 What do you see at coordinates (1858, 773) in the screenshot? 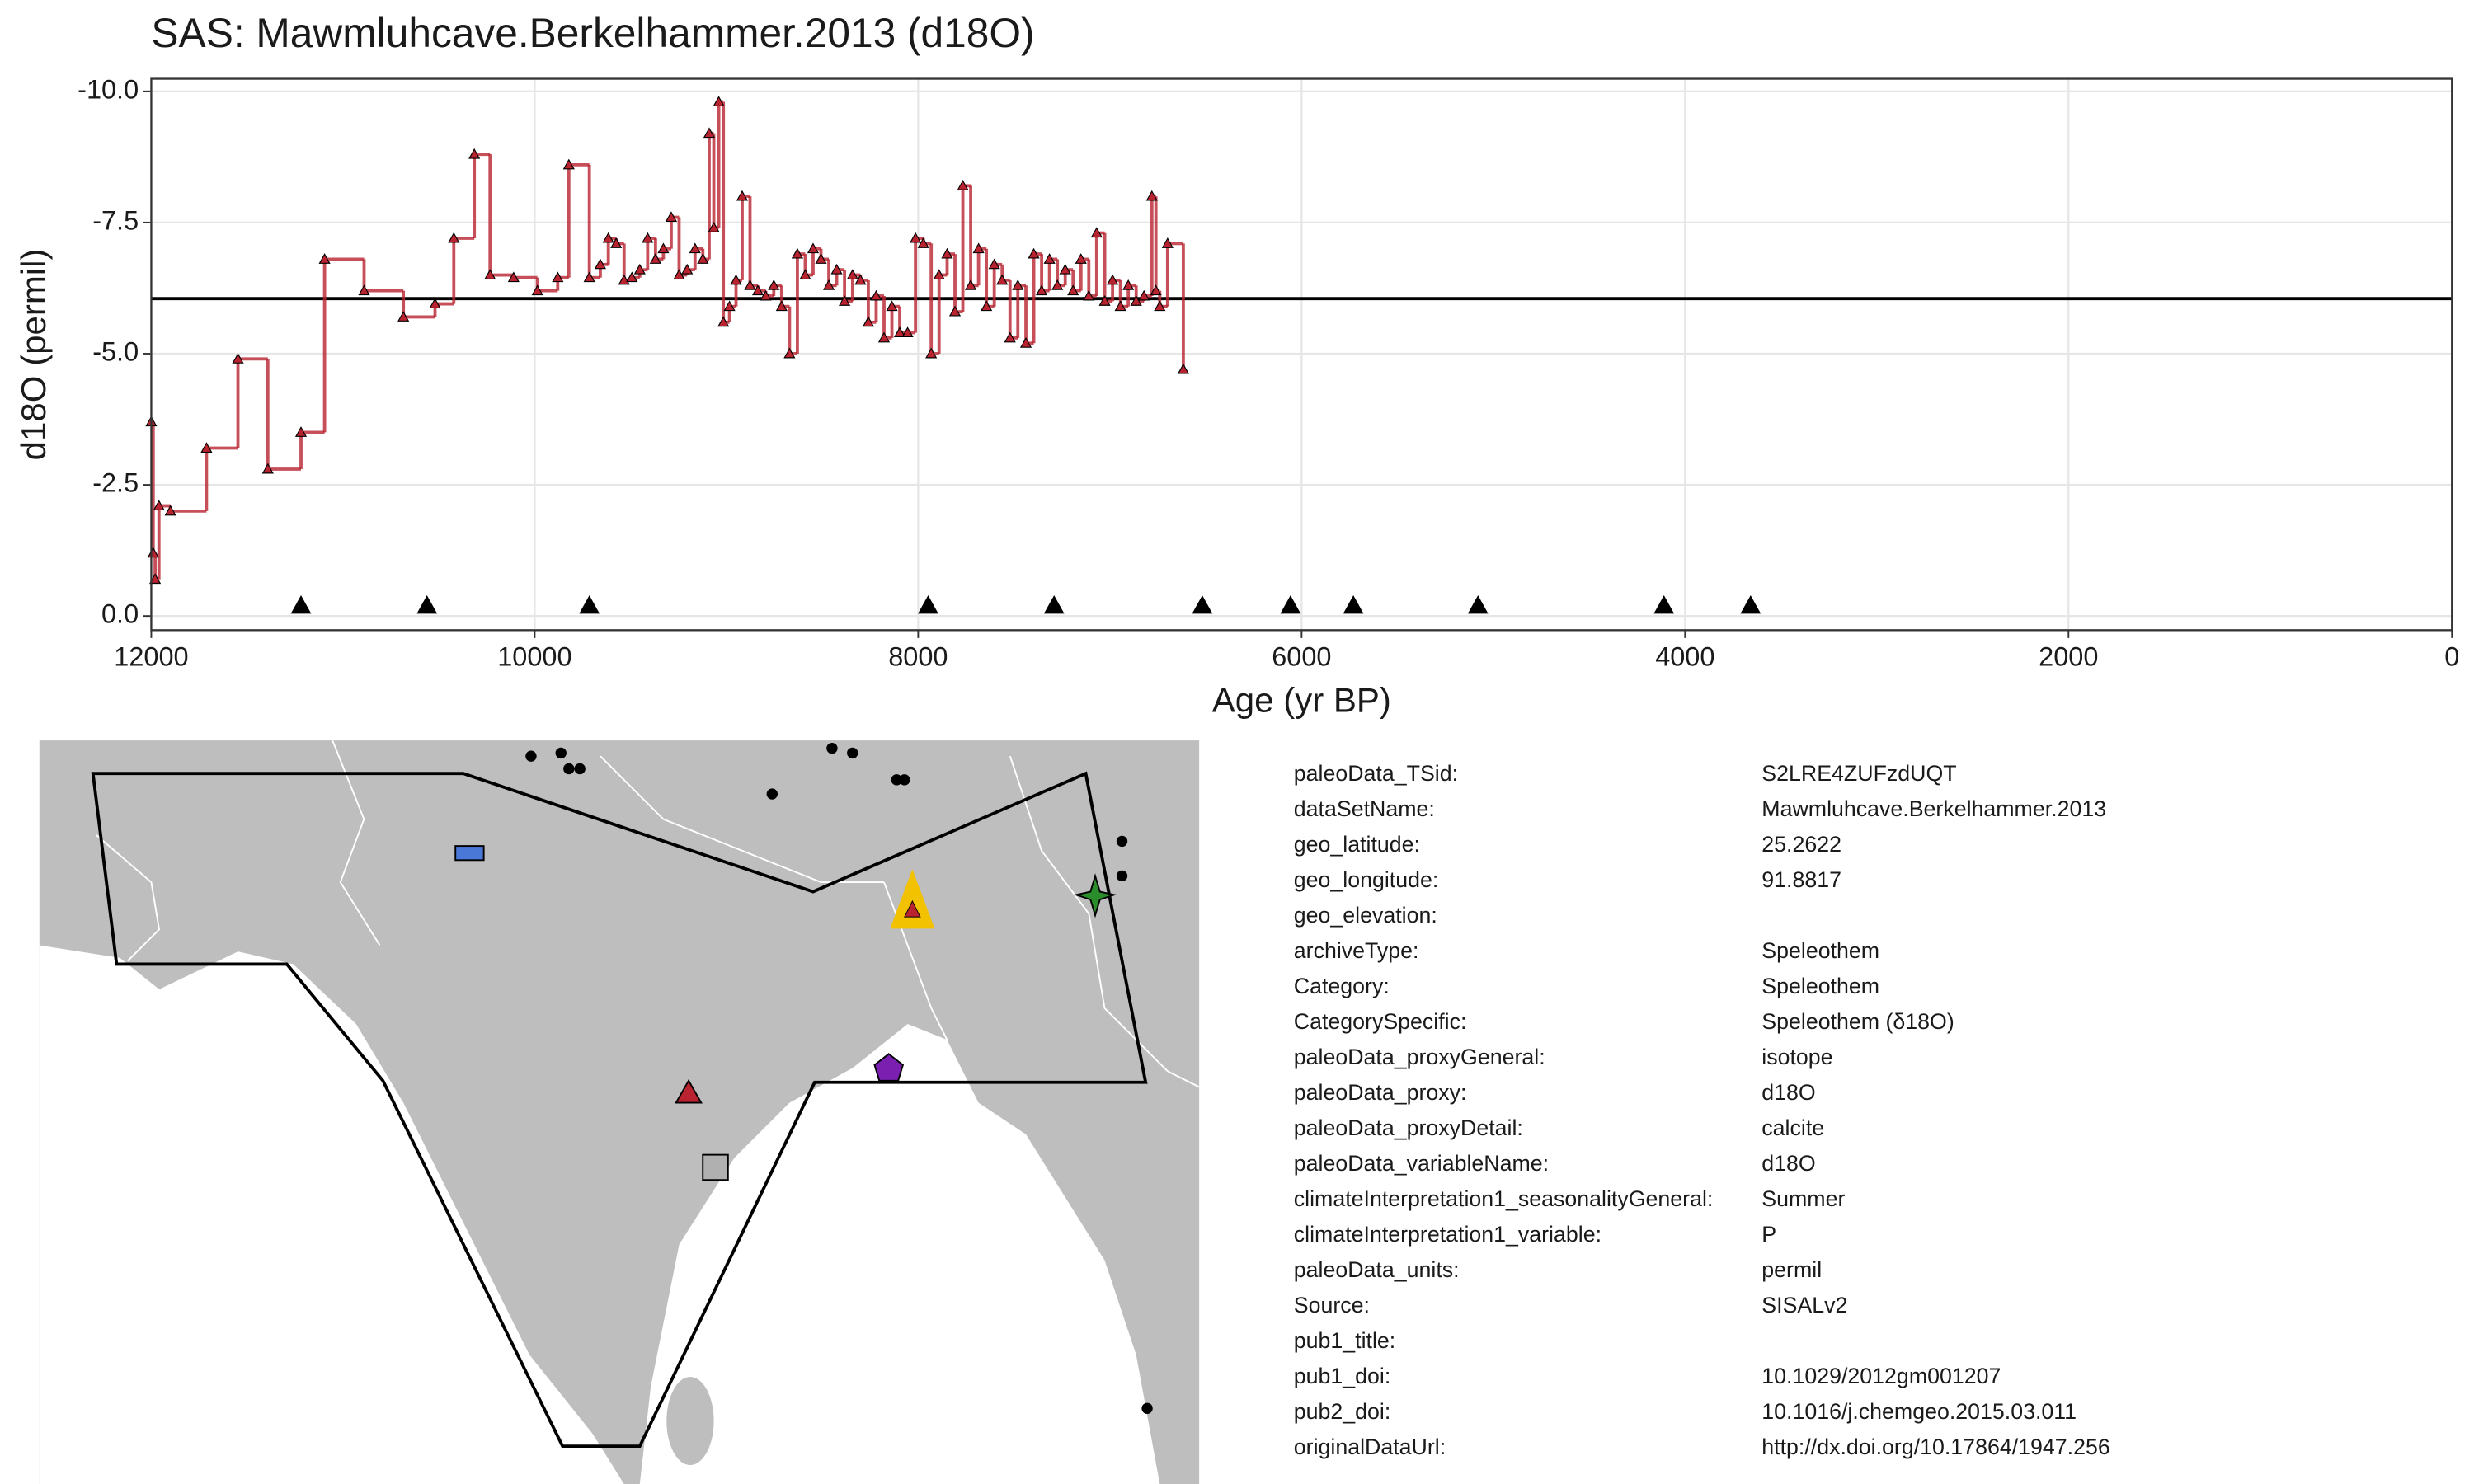
I see `info-value: S2LRE4ZUFzdUQT` at bounding box center [1858, 773].